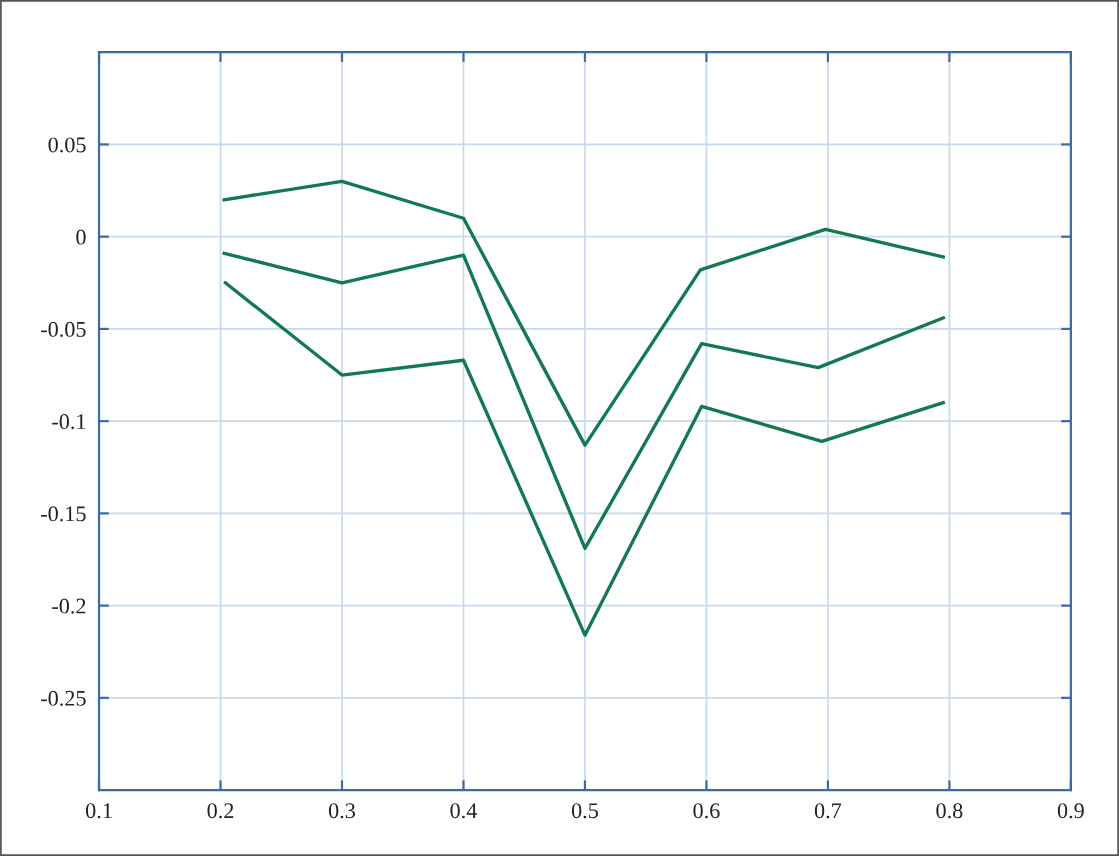 Image resolution: width=1119 pixels, height=856 pixels. I want to click on y-tick-label: -0.15, so click(63, 514).